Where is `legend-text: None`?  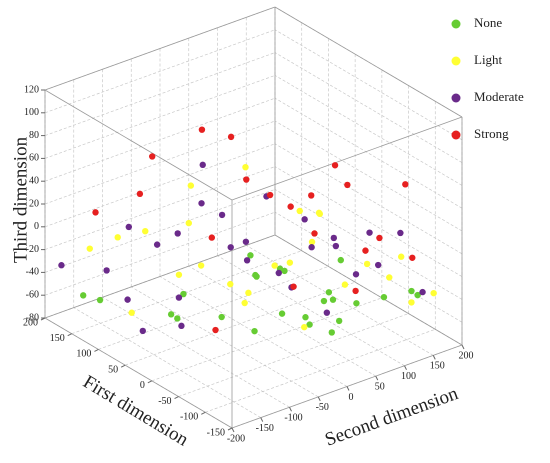
legend-text: None is located at coordinates (488, 22).